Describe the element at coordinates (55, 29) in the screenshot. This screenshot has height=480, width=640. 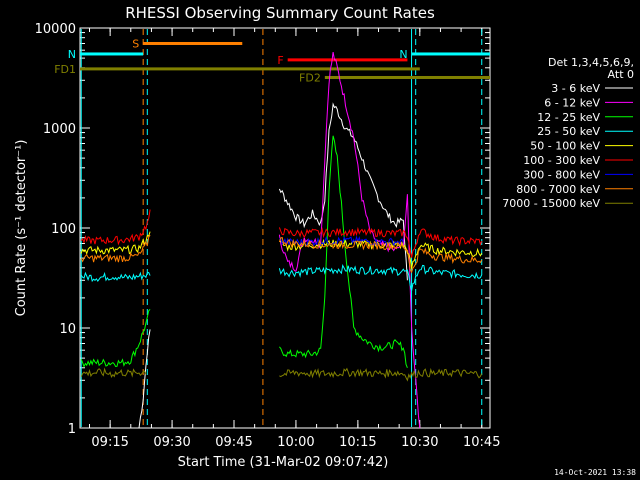
I see `y-tick-label: 10000` at that location.